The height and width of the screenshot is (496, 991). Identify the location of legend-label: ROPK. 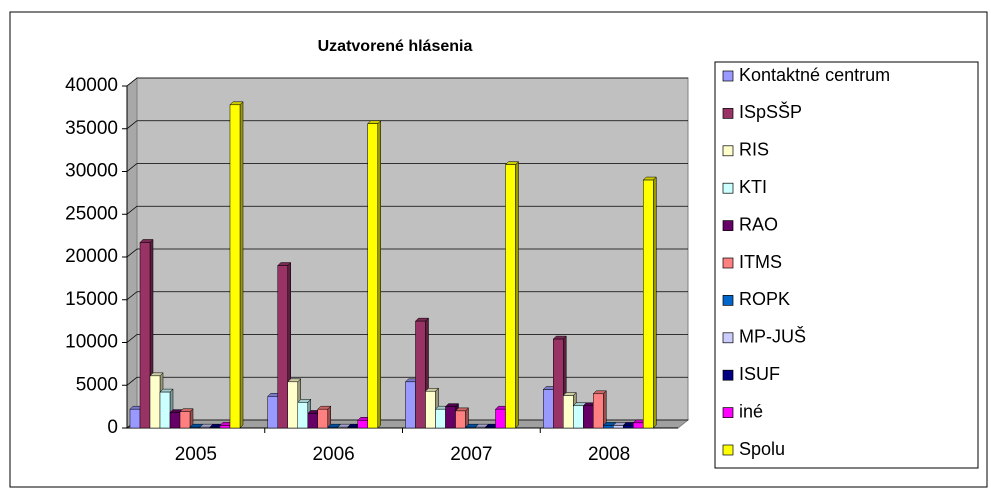
(764, 299).